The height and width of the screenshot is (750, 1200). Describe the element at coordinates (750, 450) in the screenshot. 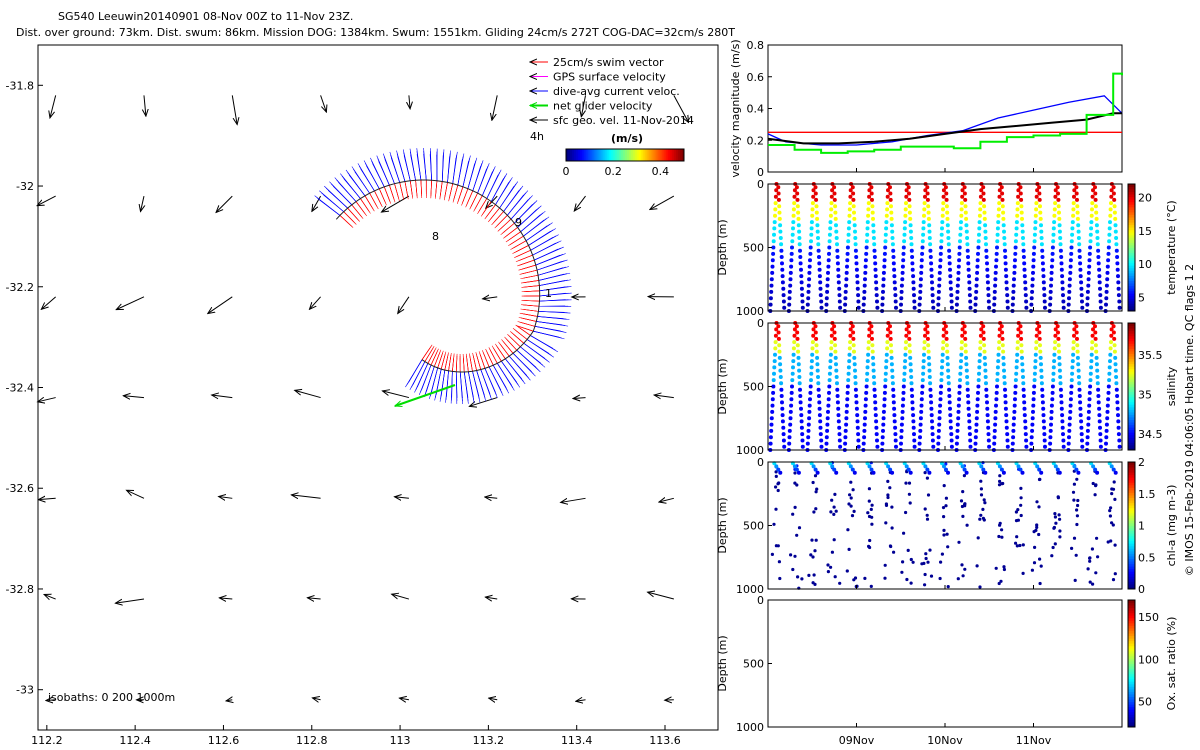

I see `depth-y-tick-label: 1000` at that location.